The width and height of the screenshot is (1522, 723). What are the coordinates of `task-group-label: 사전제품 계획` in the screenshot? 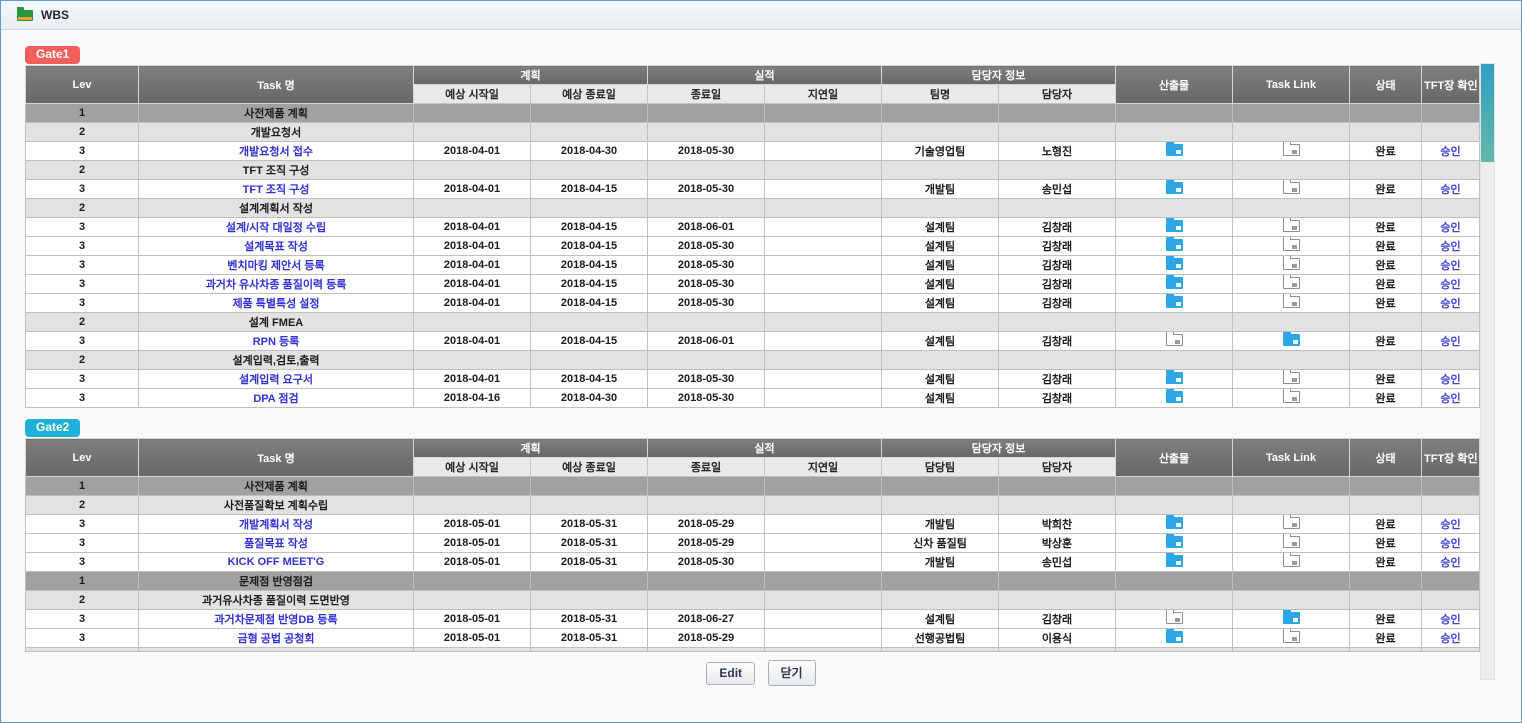 It's located at (276, 487).